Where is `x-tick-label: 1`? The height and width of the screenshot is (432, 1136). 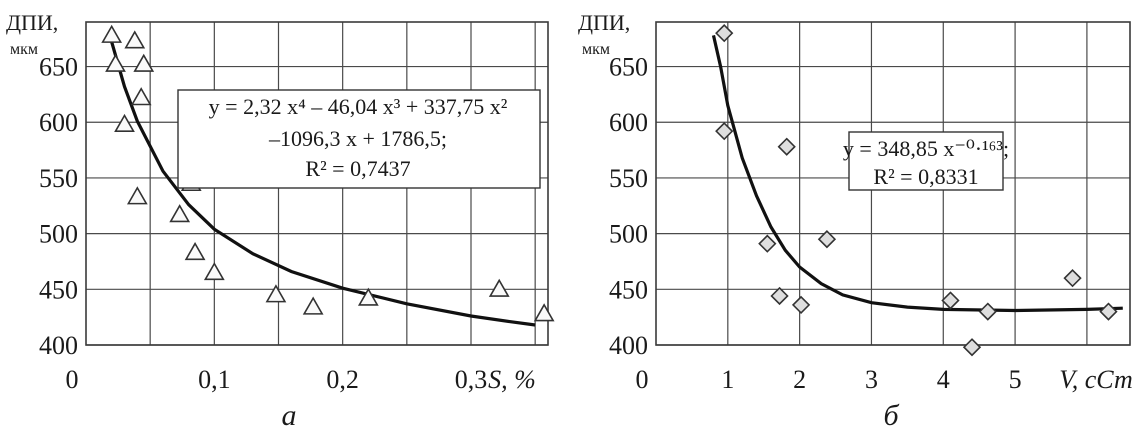 x-tick-label: 1 is located at coordinates (727, 379).